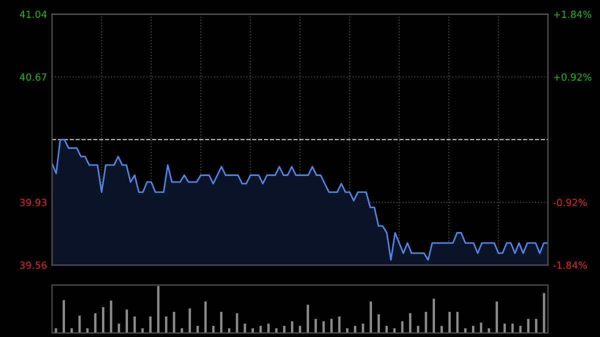  Describe the element at coordinates (33, 265) in the screenshot. I see `y-tick-label: 39.56` at that location.